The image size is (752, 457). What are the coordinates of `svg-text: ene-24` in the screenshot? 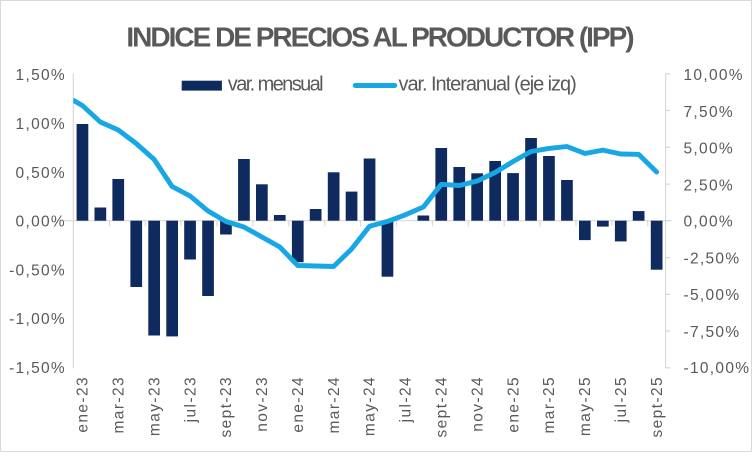 It's located at (298, 404).